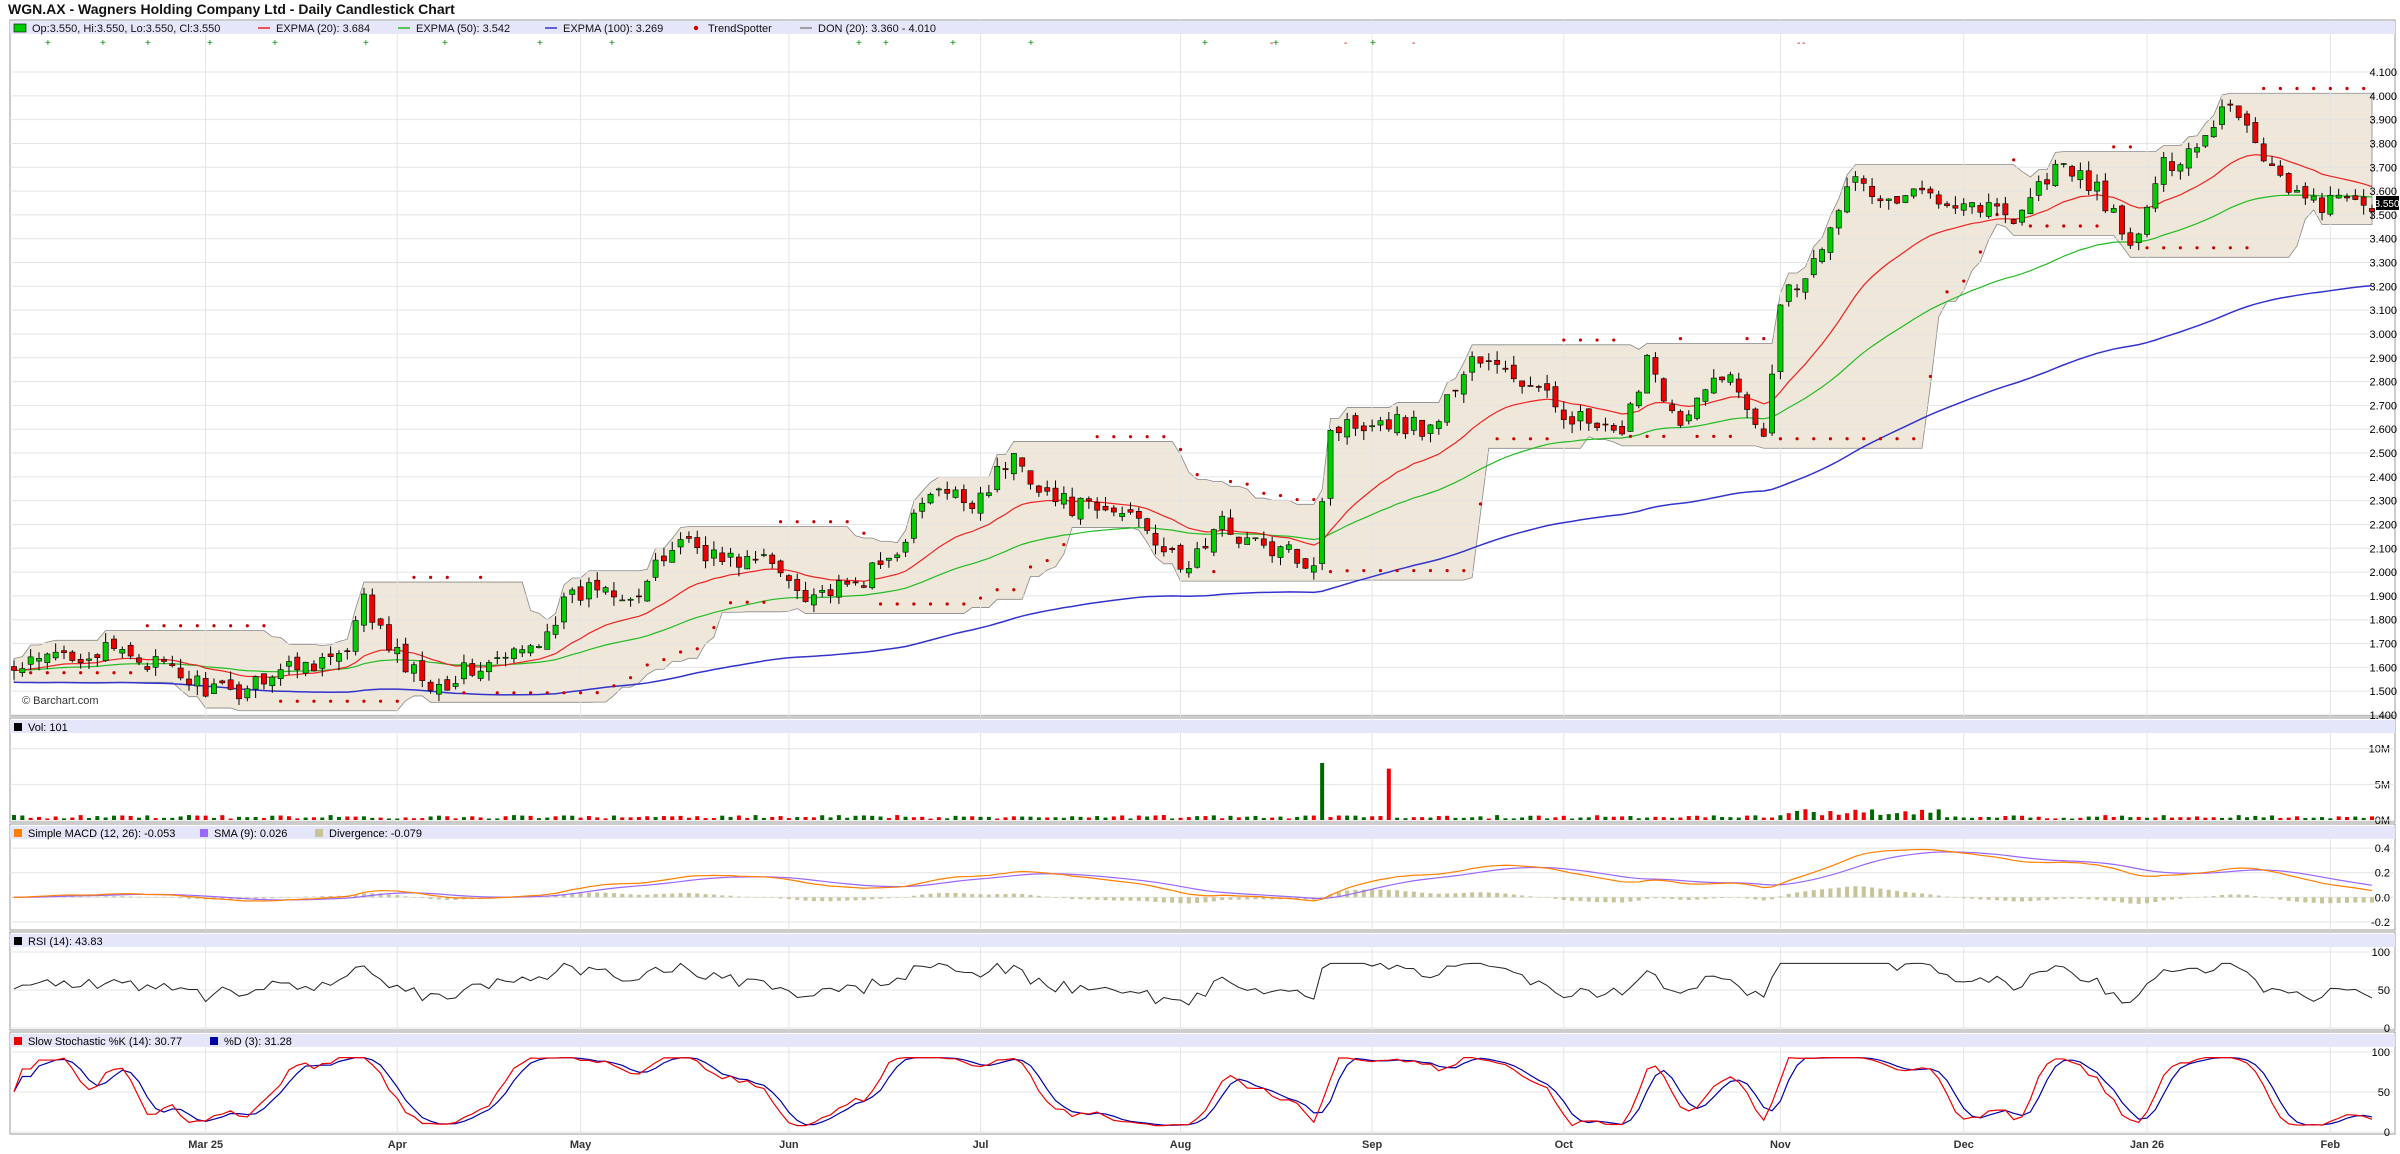 This screenshot has width=2400, height=1154. What do you see at coordinates (2379, 750) in the screenshot?
I see `volume-tick-label: 10M` at bounding box center [2379, 750].